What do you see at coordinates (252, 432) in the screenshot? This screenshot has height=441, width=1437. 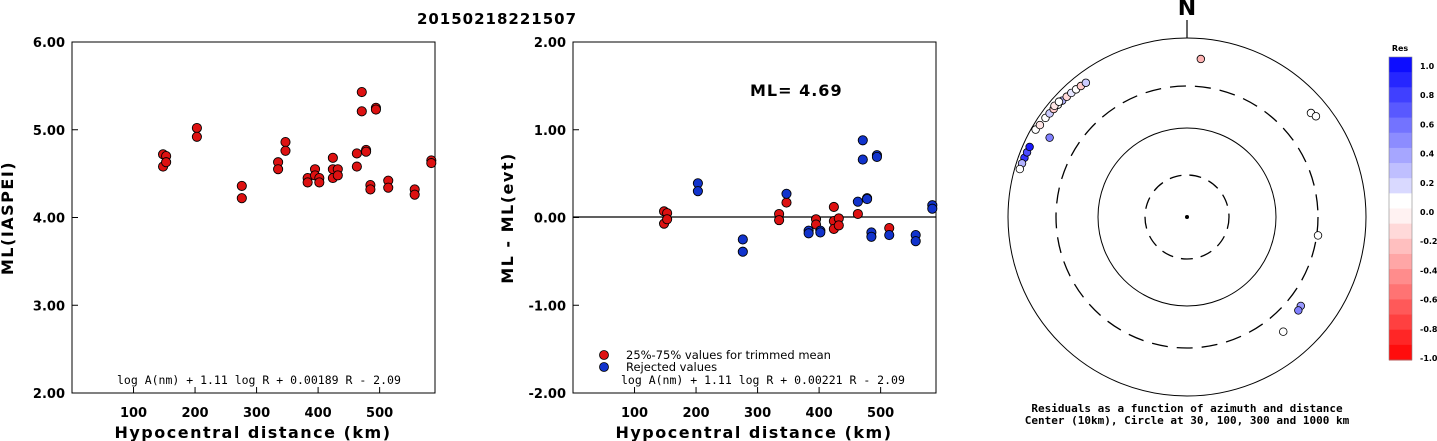 I see `panel1-xlabel: Hypocentral distance (km)` at bounding box center [252, 432].